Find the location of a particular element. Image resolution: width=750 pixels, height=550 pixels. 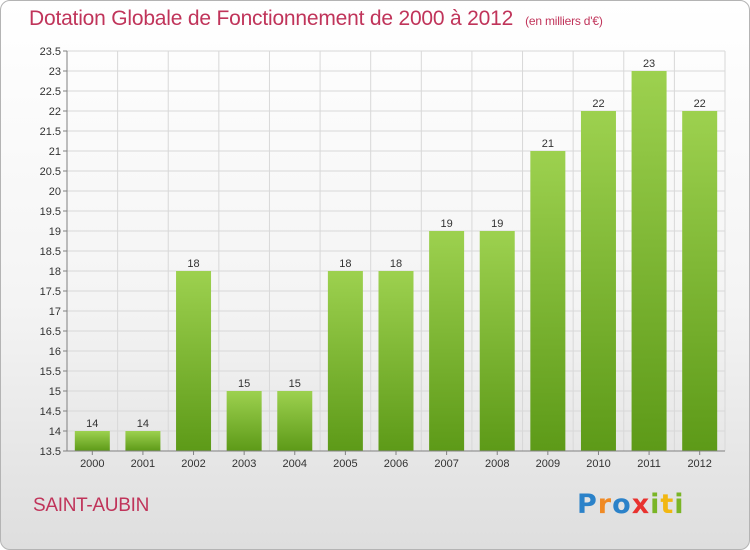

y-tick-label: 14.5 is located at coordinates (50, 412).